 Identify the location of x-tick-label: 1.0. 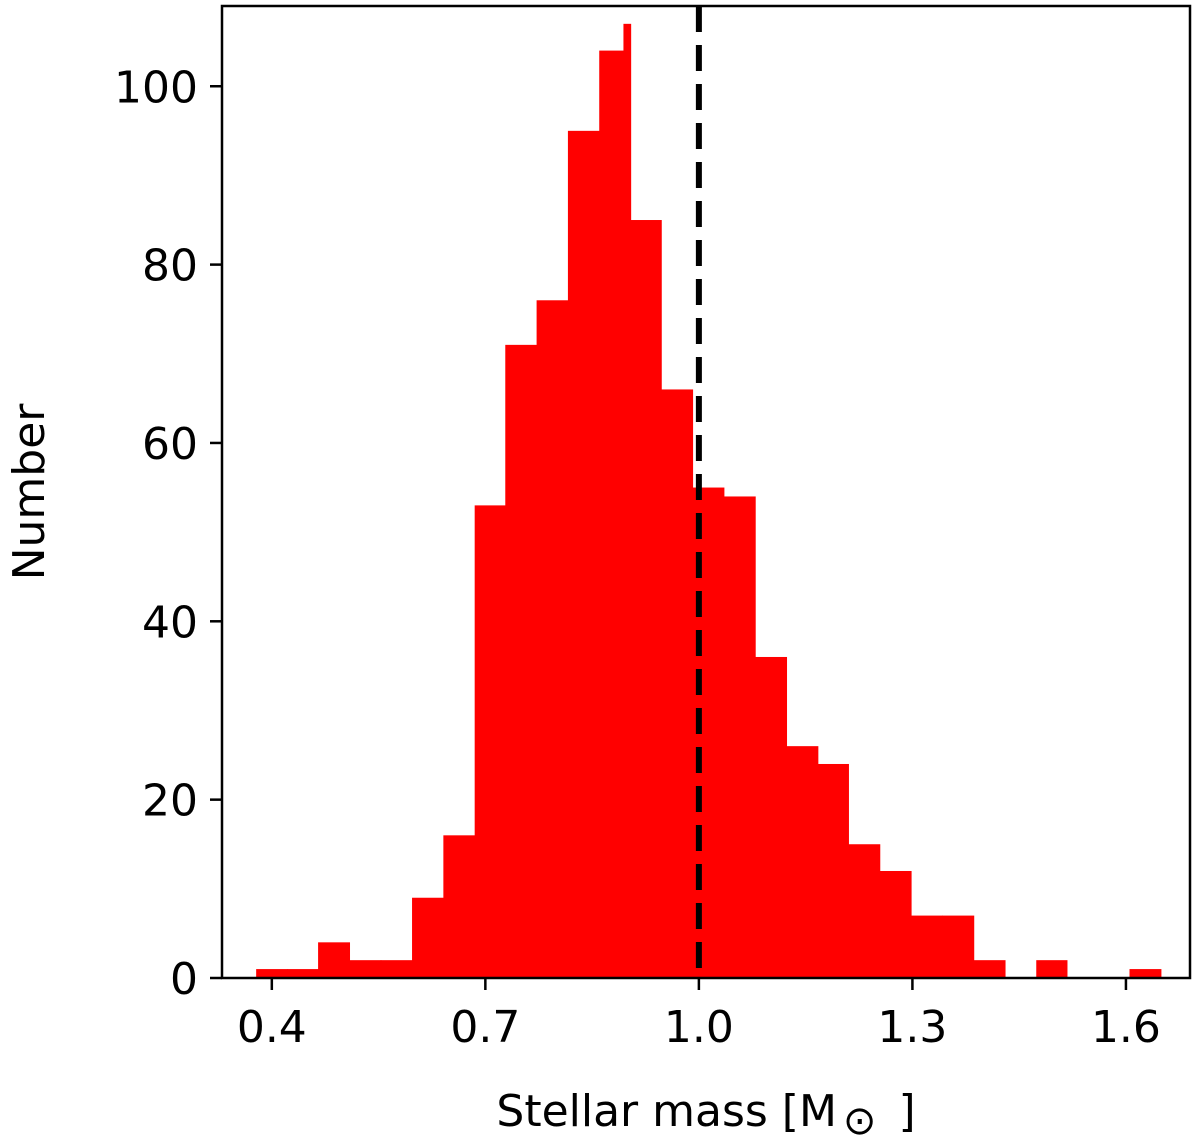
(699, 1027).